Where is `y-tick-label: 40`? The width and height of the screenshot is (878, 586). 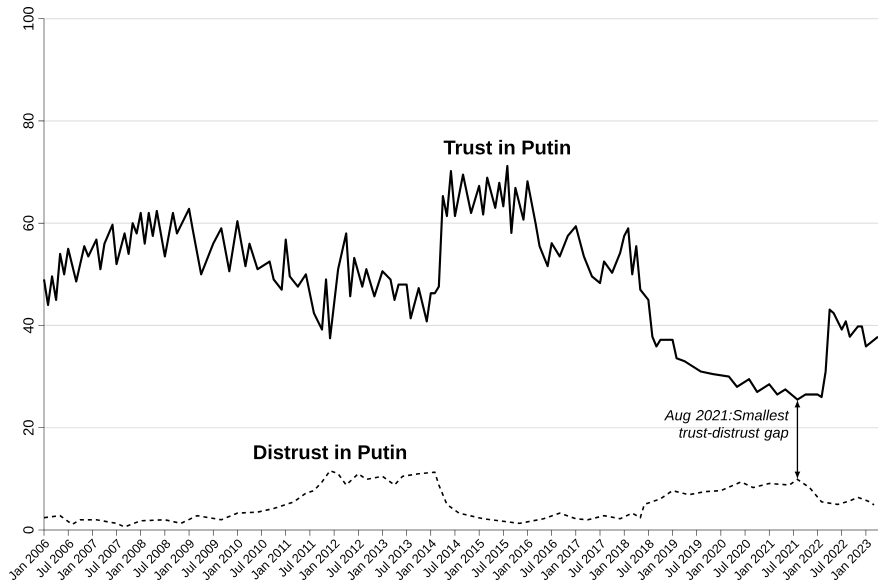 y-tick-label: 40 is located at coordinates (28, 326).